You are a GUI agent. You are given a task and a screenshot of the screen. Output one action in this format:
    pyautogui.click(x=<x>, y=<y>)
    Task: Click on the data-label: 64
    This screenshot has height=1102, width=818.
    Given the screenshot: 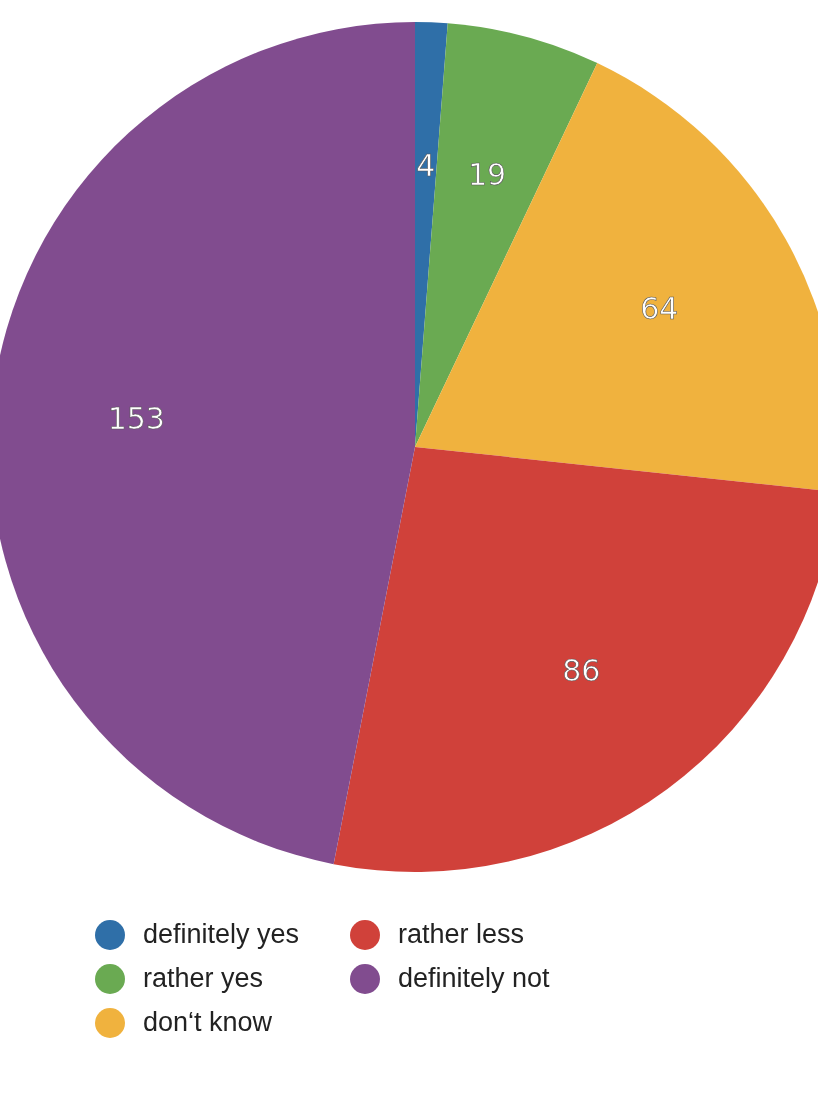 What is the action you would take?
    pyautogui.click(x=659, y=309)
    